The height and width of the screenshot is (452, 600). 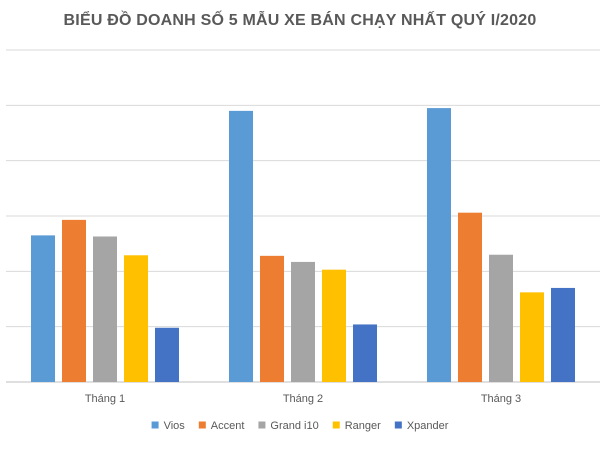 What do you see at coordinates (501, 399) in the screenshot?
I see `x-tick-label: Tháng 3` at bounding box center [501, 399].